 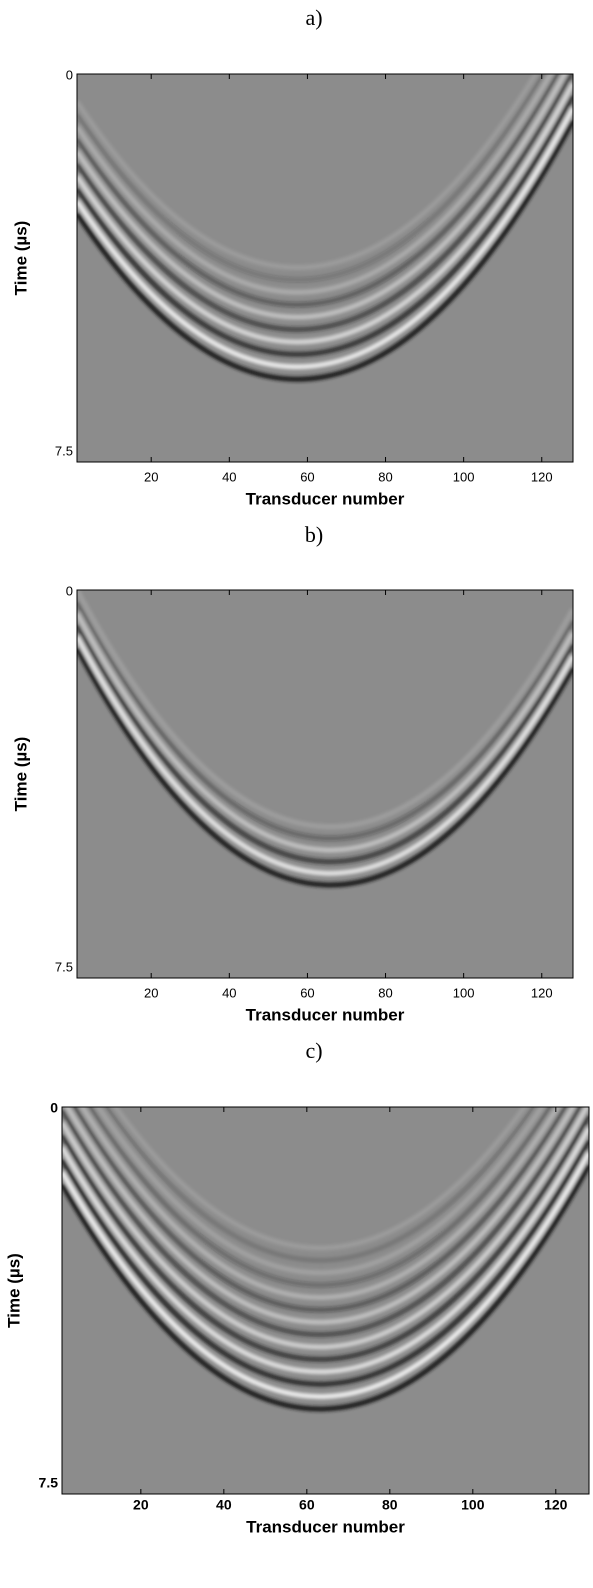 I want to click on panel-title: b), so click(x=314, y=534).